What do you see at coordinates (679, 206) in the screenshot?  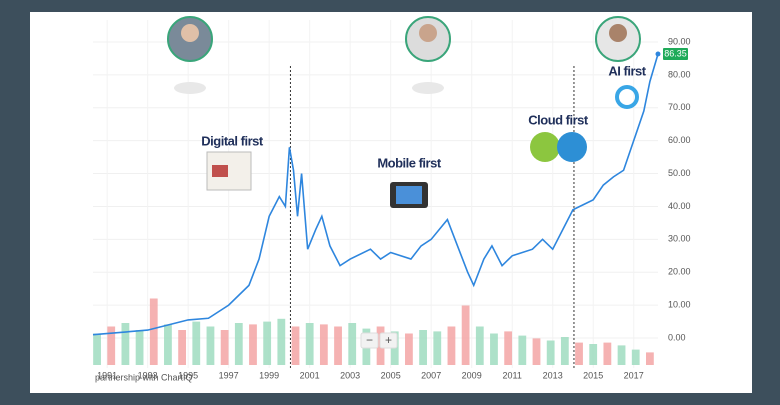 I see `y-tick-label: 40.00` at bounding box center [679, 206].